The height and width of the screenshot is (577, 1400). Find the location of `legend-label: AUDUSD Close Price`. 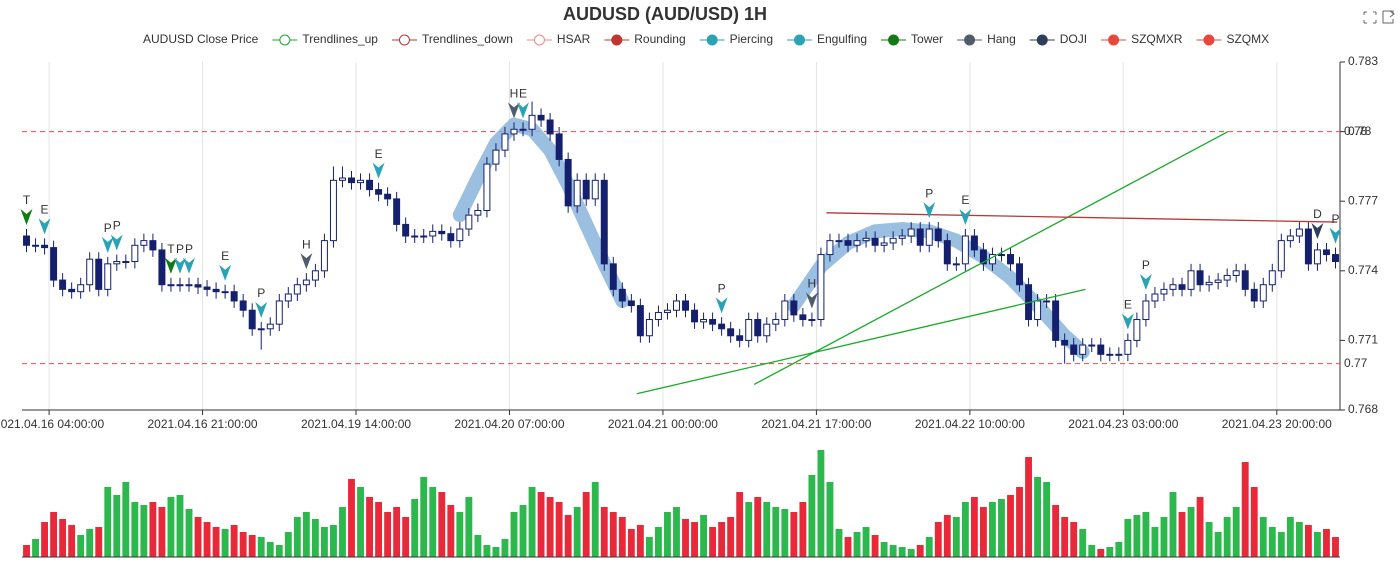

legend-label: AUDUSD Close Price is located at coordinates (201, 39).